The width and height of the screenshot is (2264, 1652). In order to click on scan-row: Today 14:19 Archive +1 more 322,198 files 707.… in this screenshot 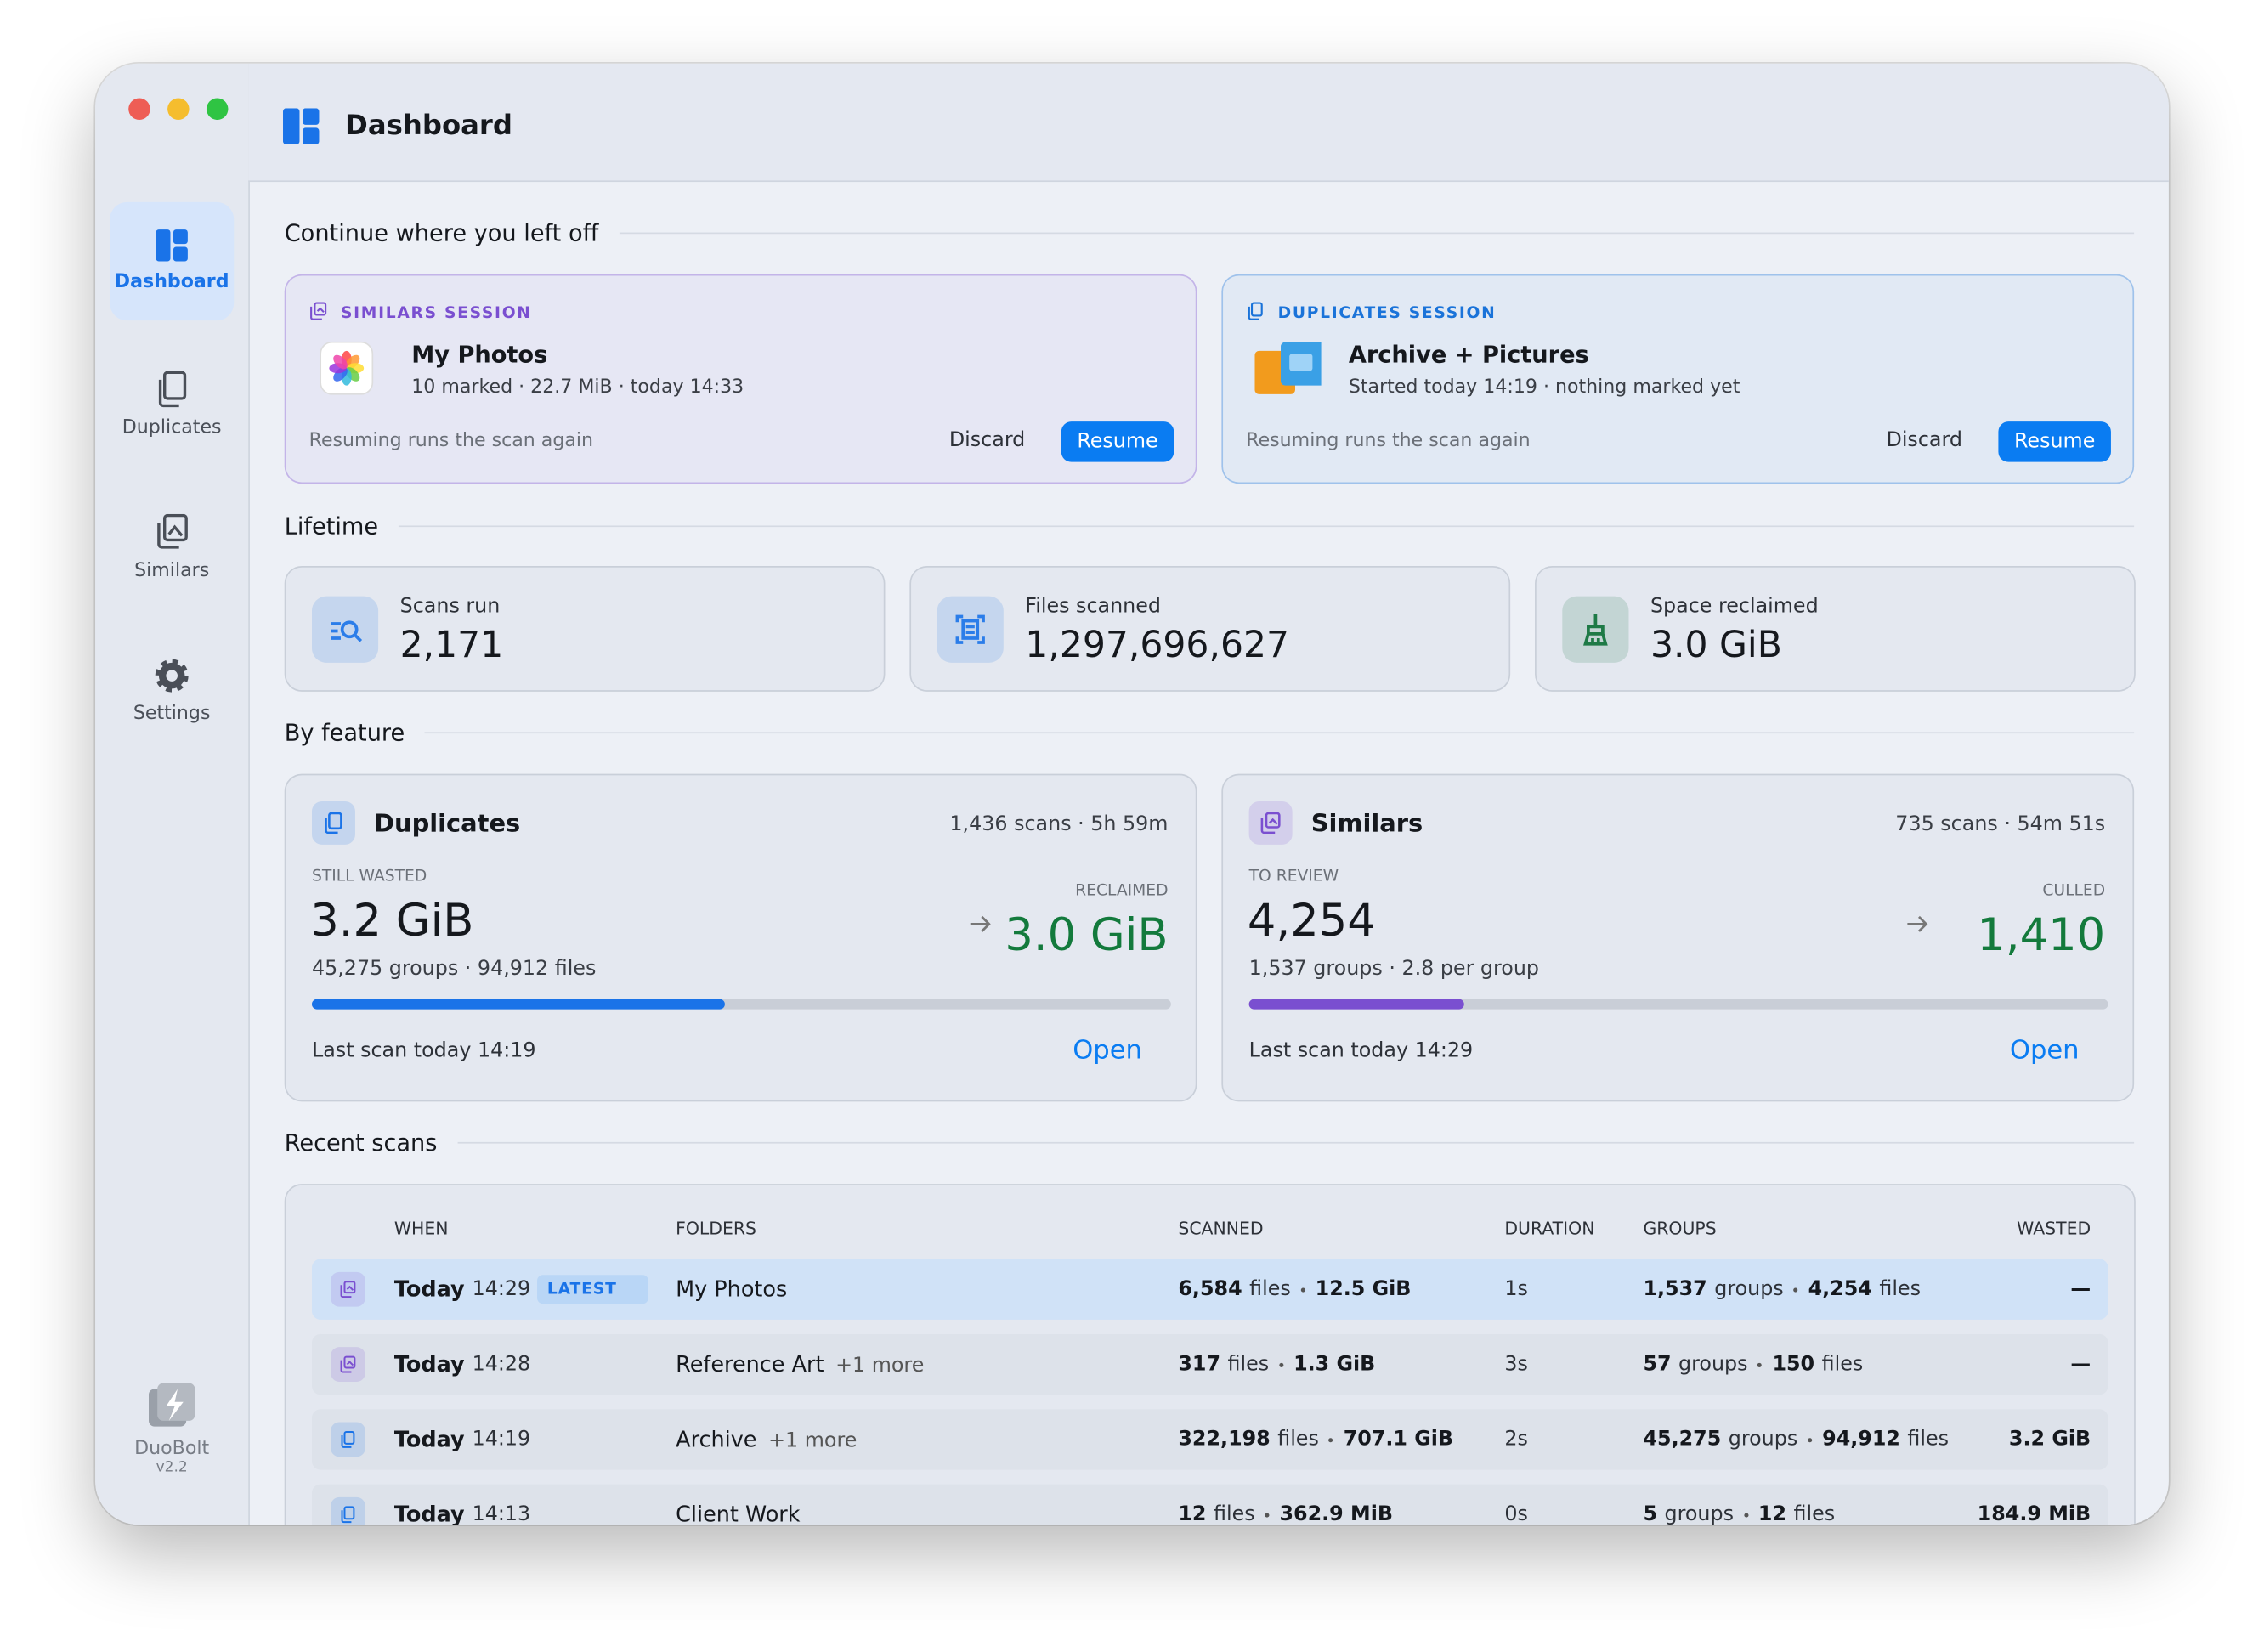, I will do `click(1209, 1439)`.